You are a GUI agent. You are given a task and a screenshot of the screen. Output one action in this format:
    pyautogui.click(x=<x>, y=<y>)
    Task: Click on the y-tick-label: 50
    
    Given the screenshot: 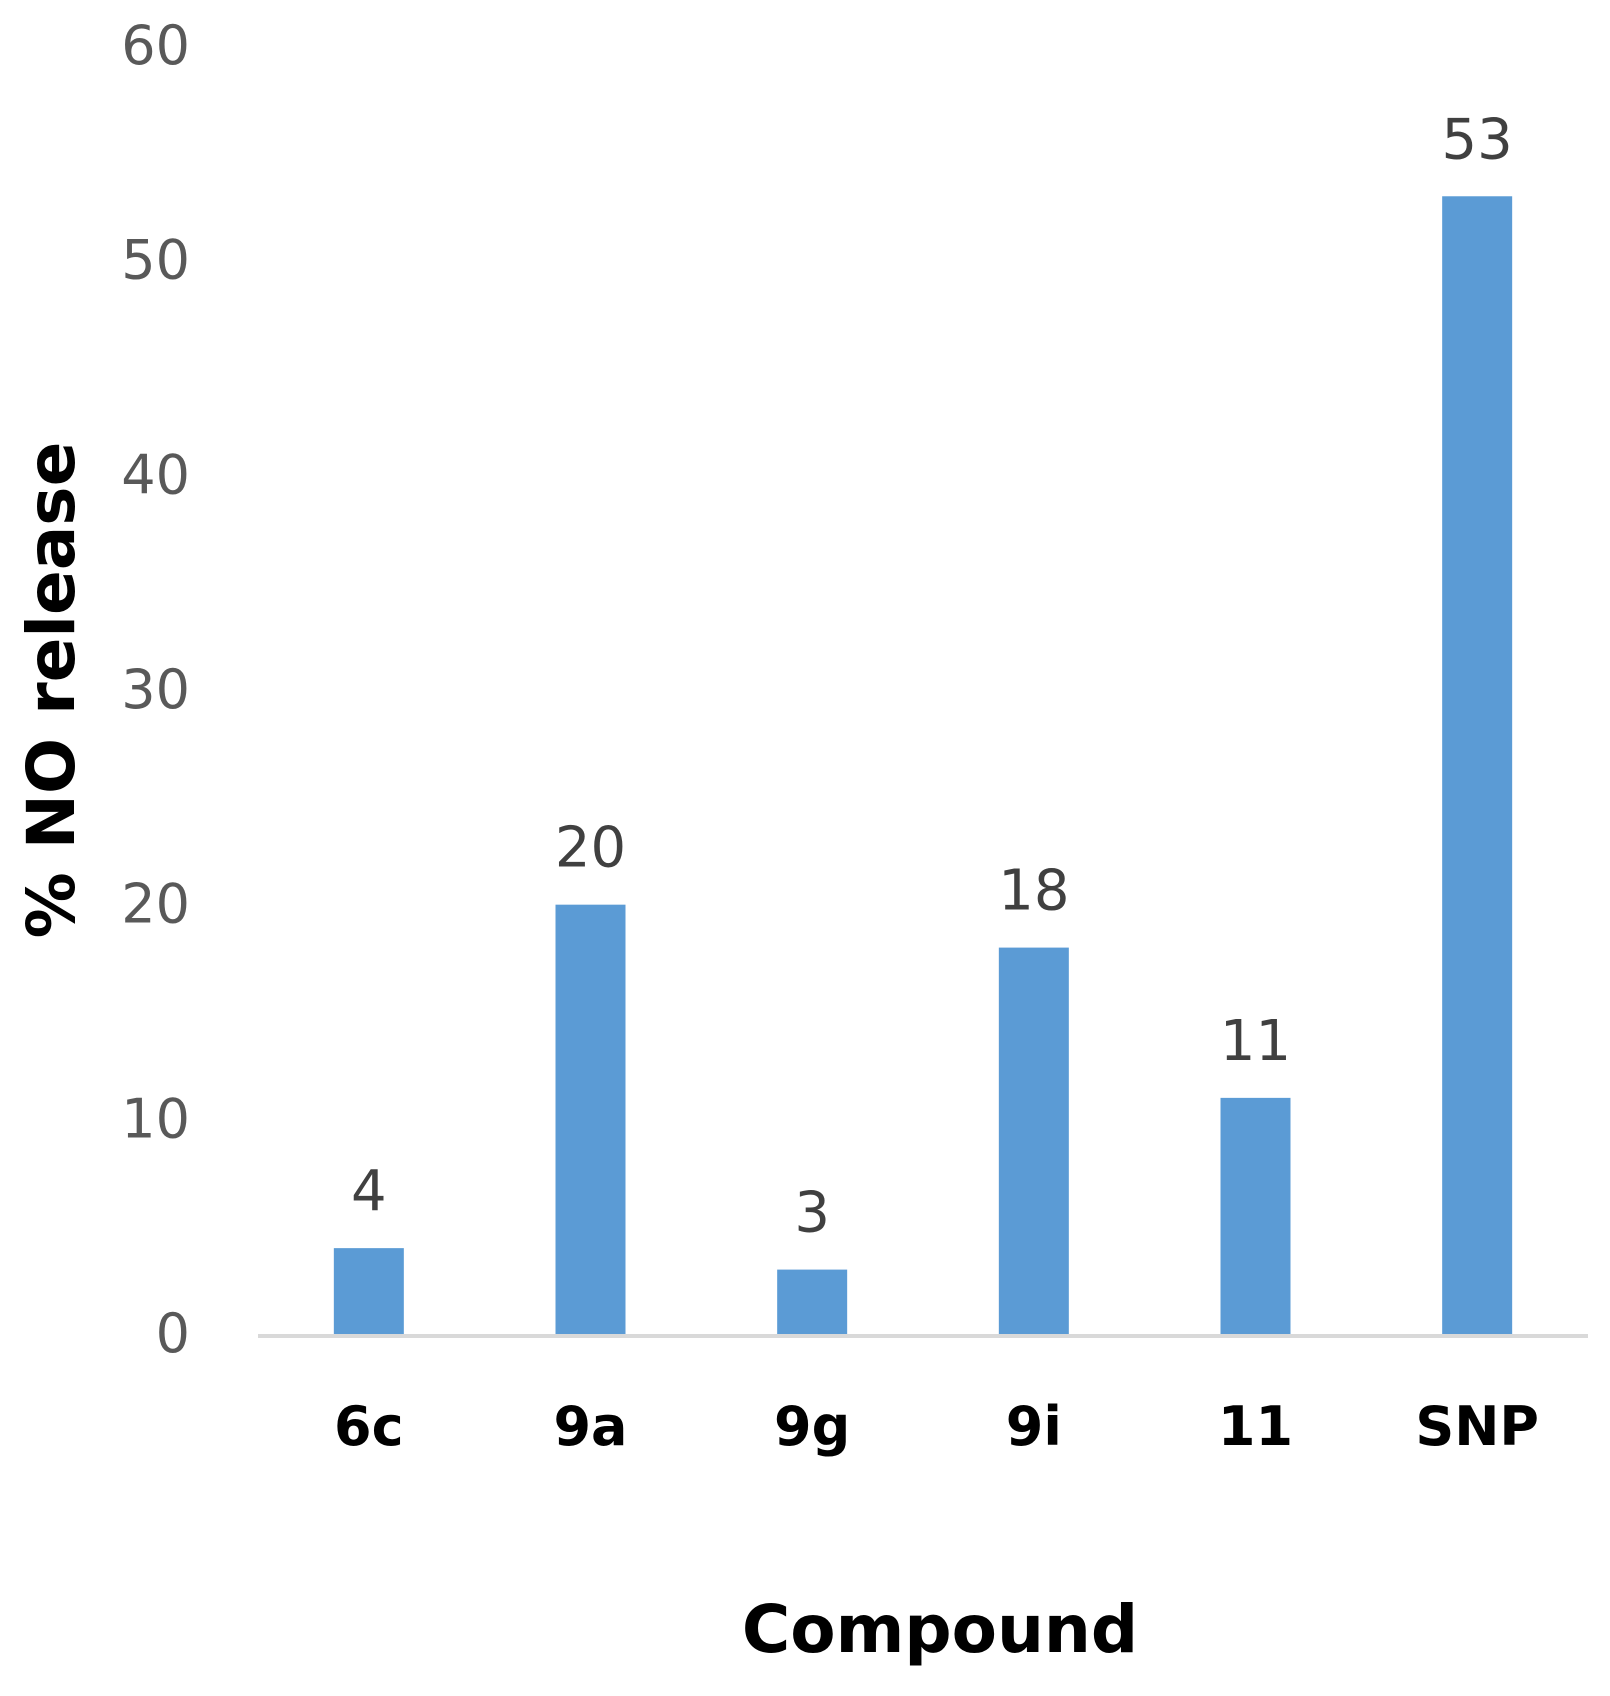 What is the action you would take?
    pyautogui.click(x=155, y=260)
    